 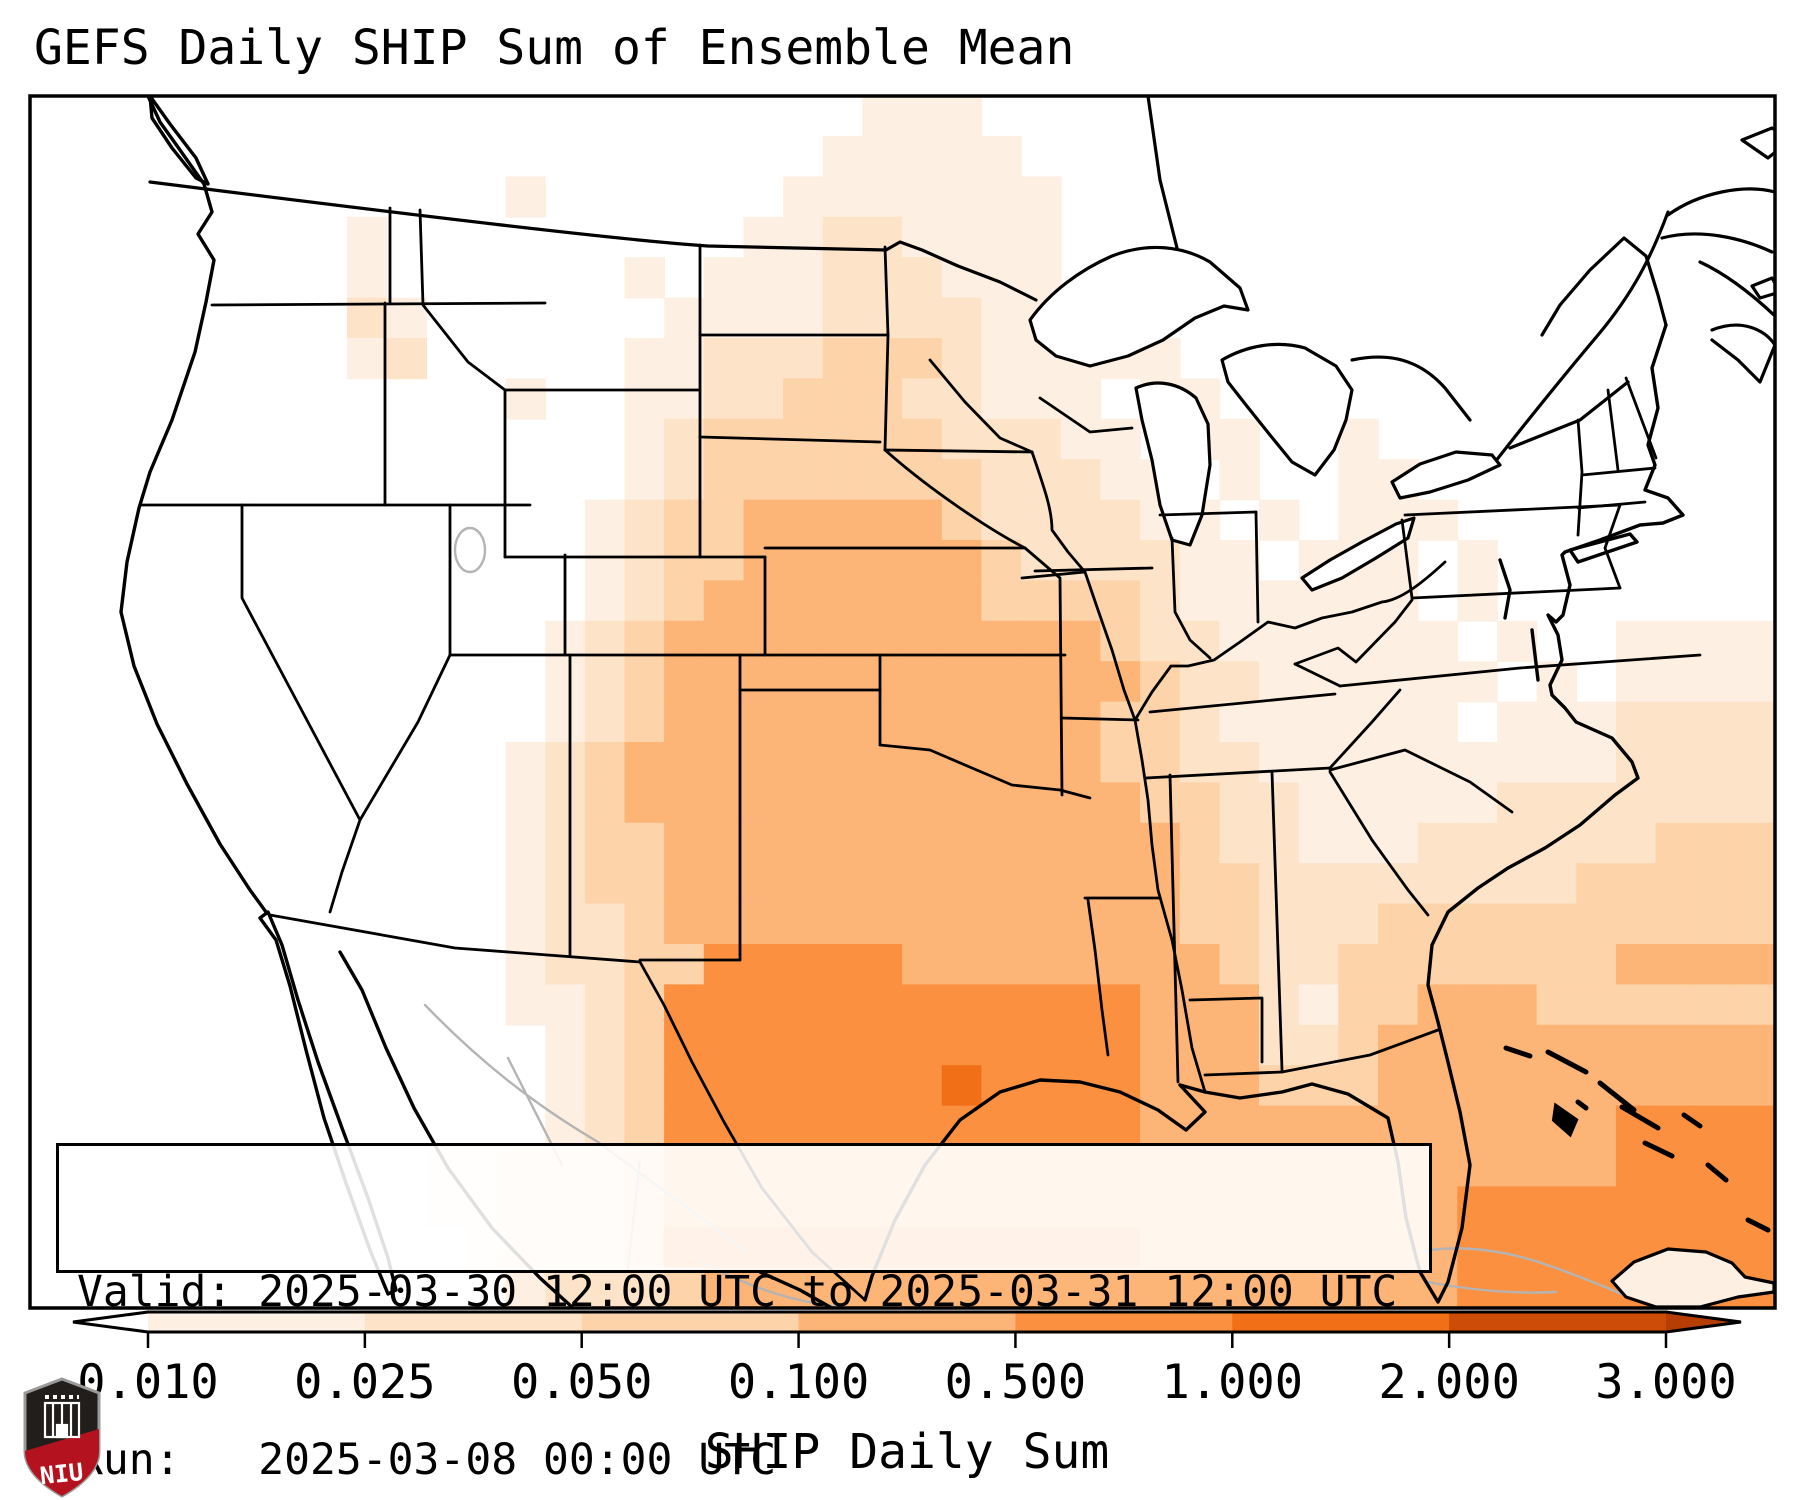 What do you see at coordinates (1757, 213) in the screenshot?
I see `ne-islands` at bounding box center [1757, 213].